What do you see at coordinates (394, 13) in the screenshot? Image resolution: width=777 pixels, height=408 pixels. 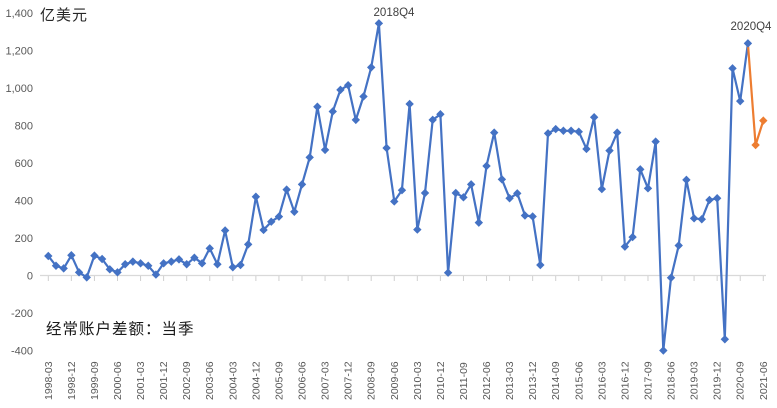 I see `annotation-2018q4: 2018Q4` at bounding box center [394, 13].